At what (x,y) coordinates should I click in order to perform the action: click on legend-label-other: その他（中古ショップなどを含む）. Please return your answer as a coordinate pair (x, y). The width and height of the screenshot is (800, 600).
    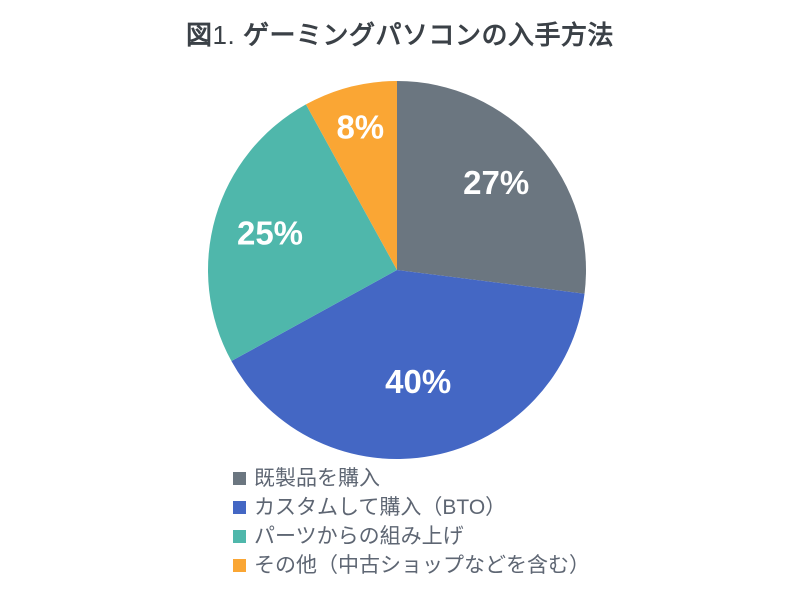
    Looking at the image, I should click on (422, 565).